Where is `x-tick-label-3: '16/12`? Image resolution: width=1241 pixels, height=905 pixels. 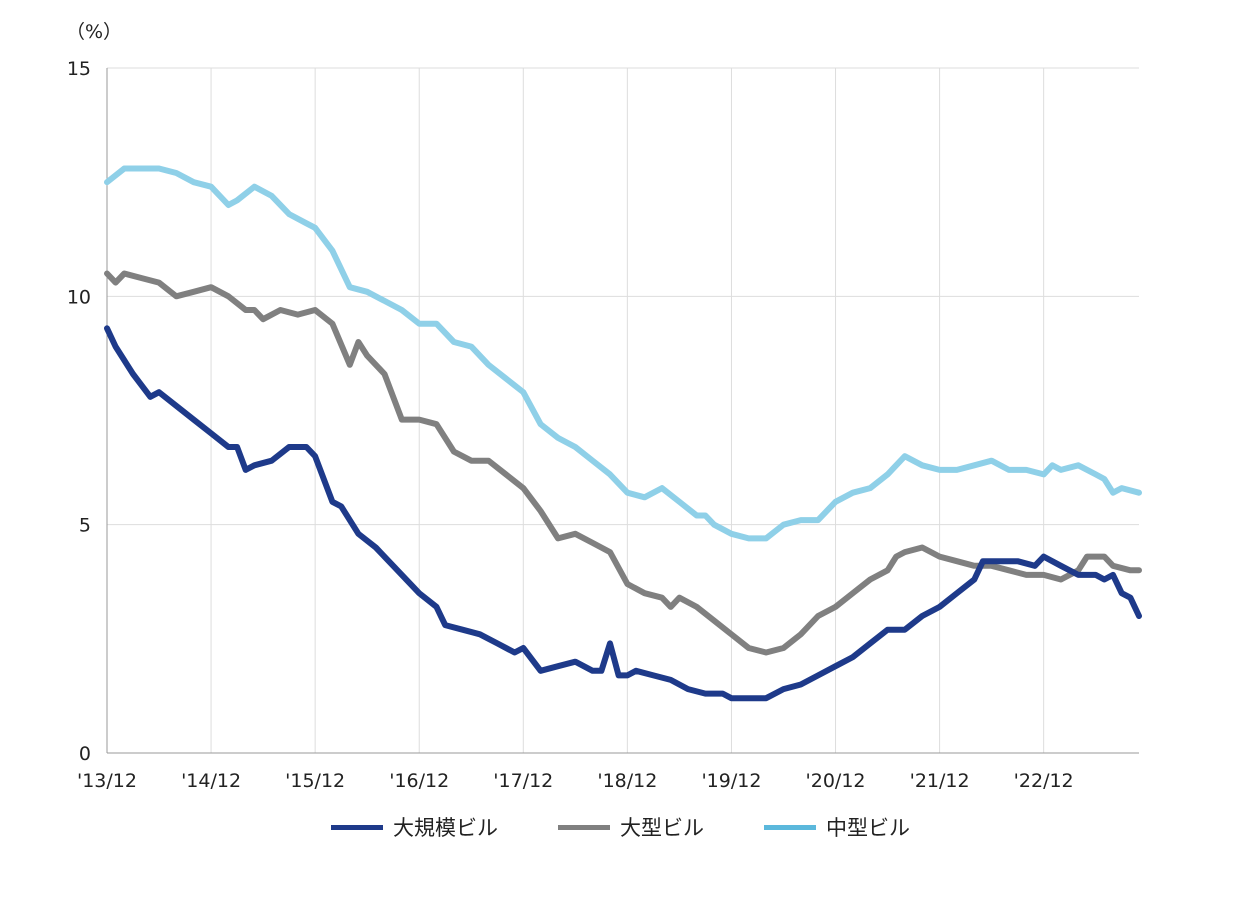 x-tick-label-3: '16/12 is located at coordinates (419, 781).